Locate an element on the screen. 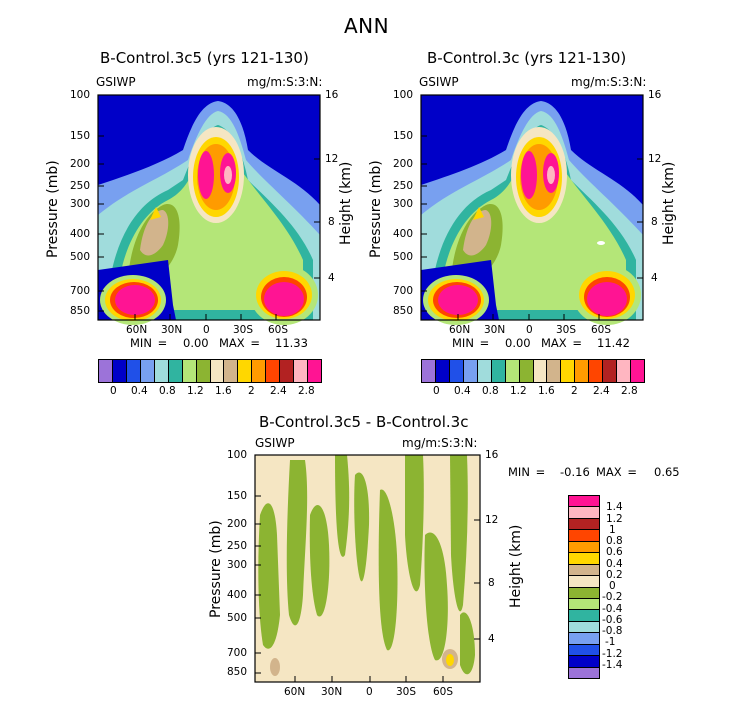 The height and width of the screenshot is (703, 733). panel-2-y-axis-label: Pressure (mb) is located at coordinates (376, 209).